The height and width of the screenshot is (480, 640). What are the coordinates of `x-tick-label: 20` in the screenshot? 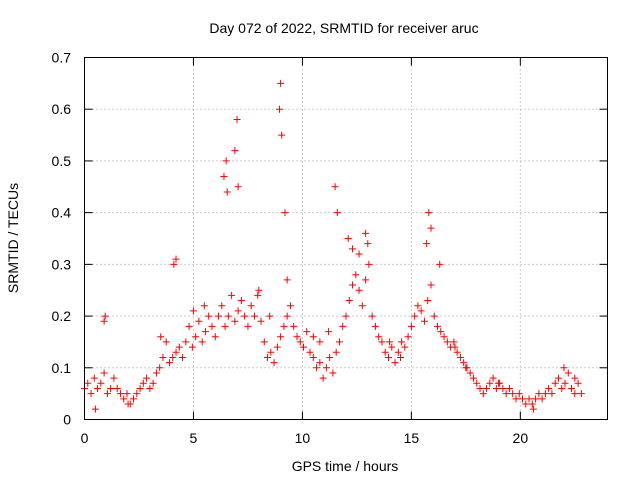 It's located at (521, 438).